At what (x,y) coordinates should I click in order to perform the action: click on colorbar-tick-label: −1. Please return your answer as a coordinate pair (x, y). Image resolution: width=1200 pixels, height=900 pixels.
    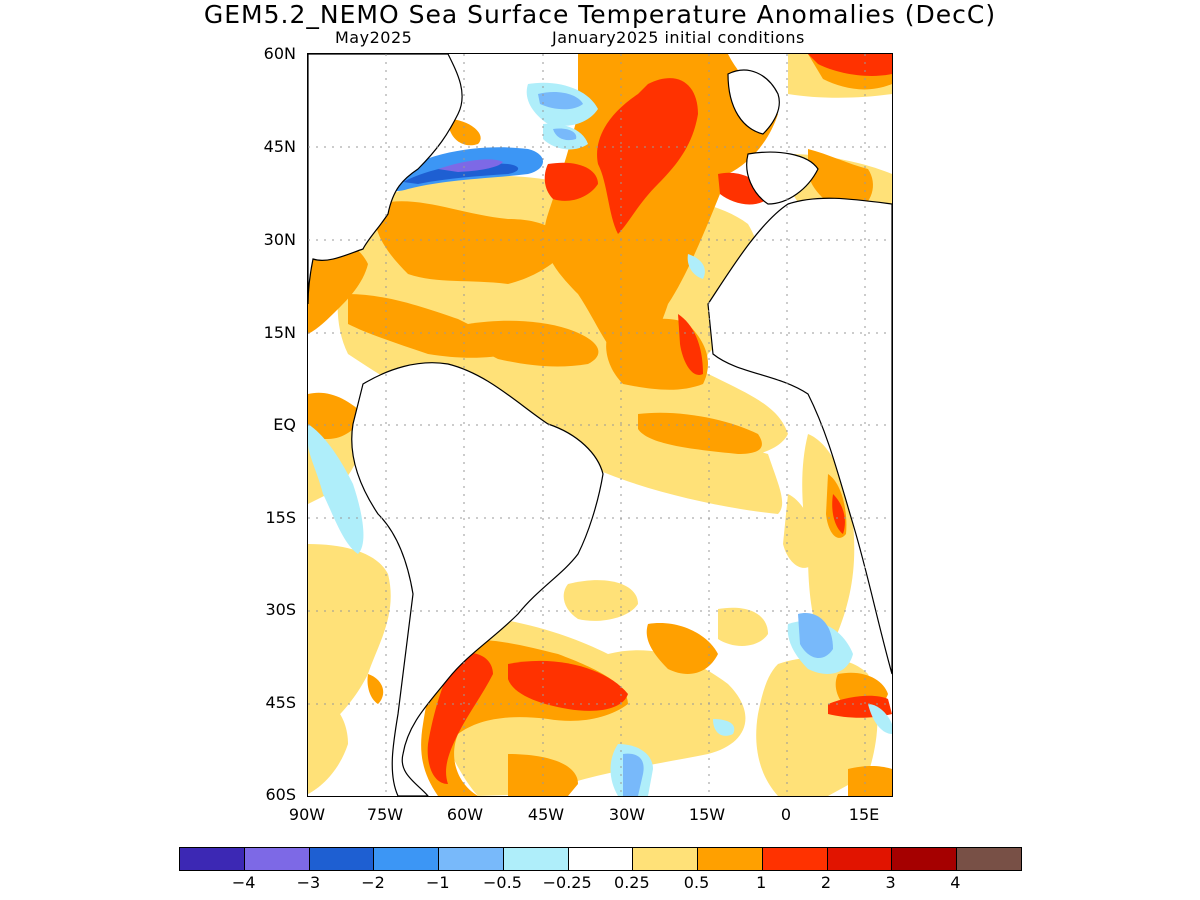
    Looking at the image, I should click on (437, 882).